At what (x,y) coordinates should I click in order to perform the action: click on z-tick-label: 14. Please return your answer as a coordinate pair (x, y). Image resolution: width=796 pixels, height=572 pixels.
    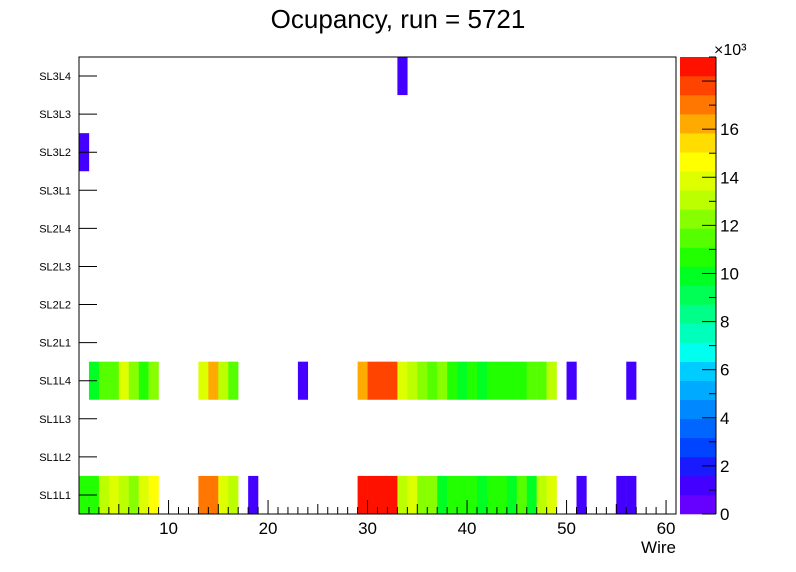
    Looking at the image, I should click on (729, 177).